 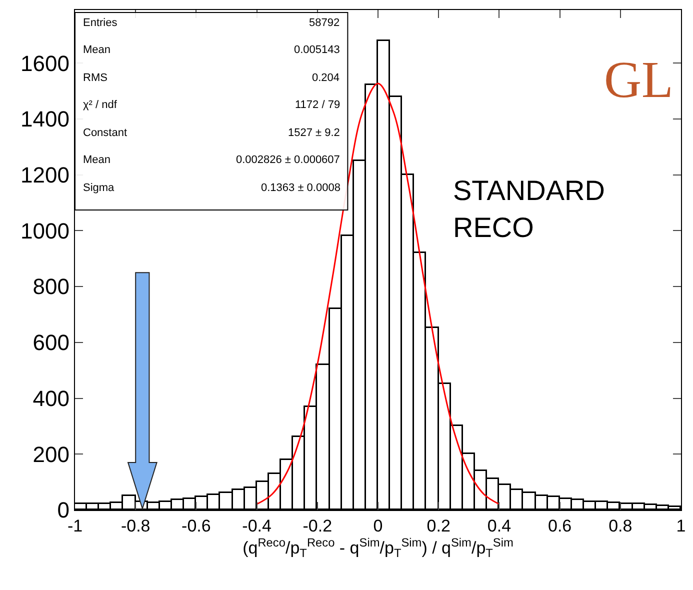 What do you see at coordinates (326, 78) in the screenshot?
I see `annotation: 0.204` at bounding box center [326, 78].